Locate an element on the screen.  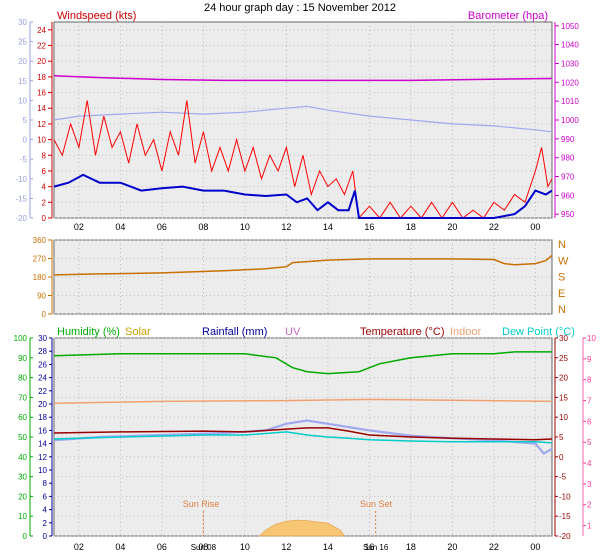
rainfall-tick-15: 30 is located at coordinates (42, 338).